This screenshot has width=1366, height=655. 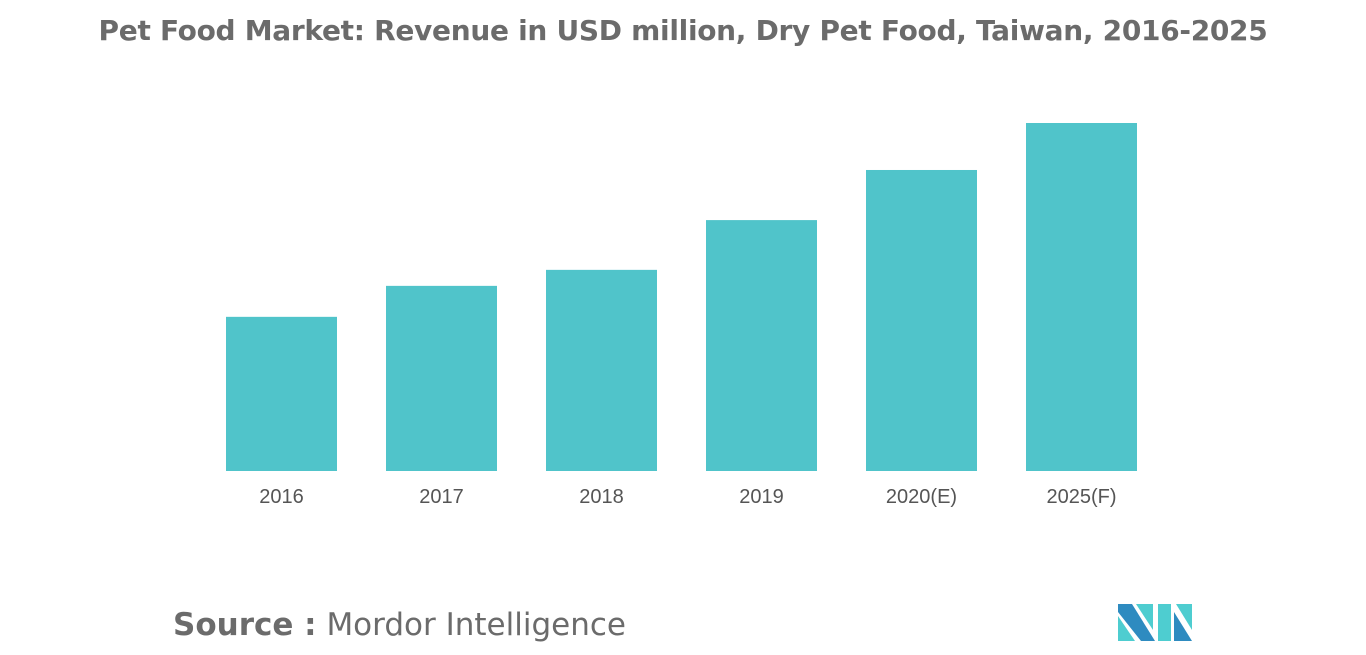 What do you see at coordinates (1081, 297) in the screenshot?
I see `bar-2025(F)` at bounding box center [1081, 297].